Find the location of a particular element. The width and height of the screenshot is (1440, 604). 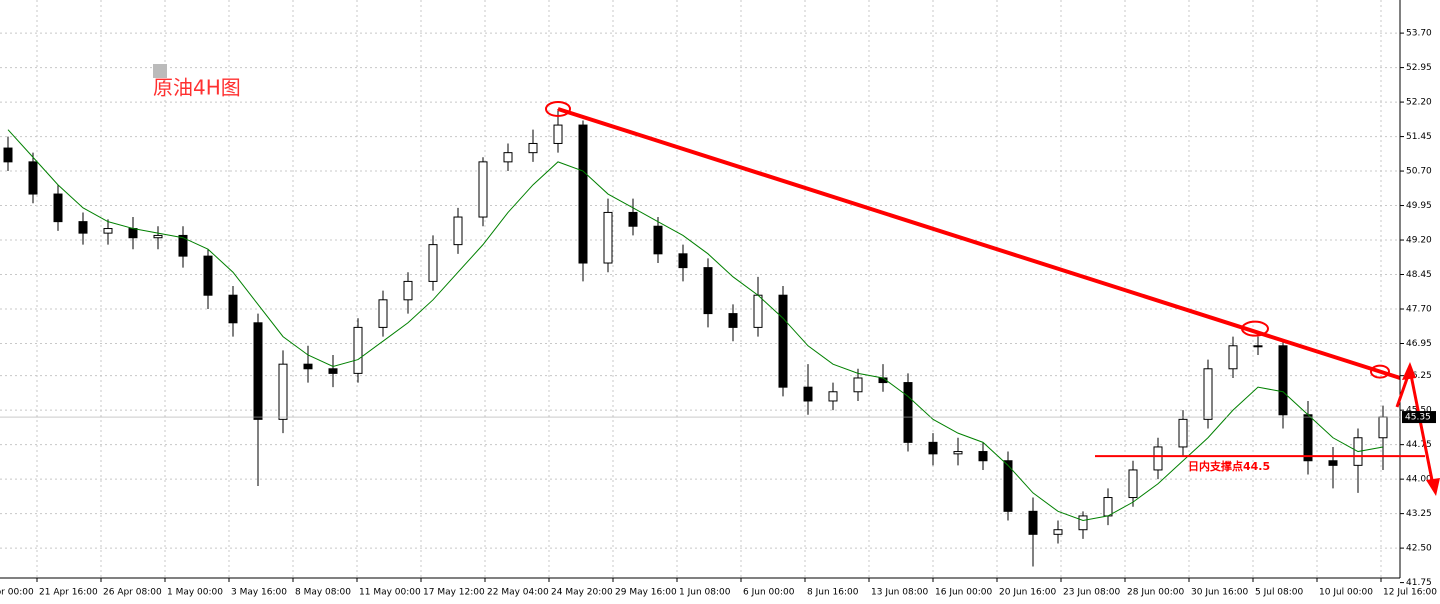

x-tick-label: 10 Jul 00:00 is located at coordinates (1346, 593).